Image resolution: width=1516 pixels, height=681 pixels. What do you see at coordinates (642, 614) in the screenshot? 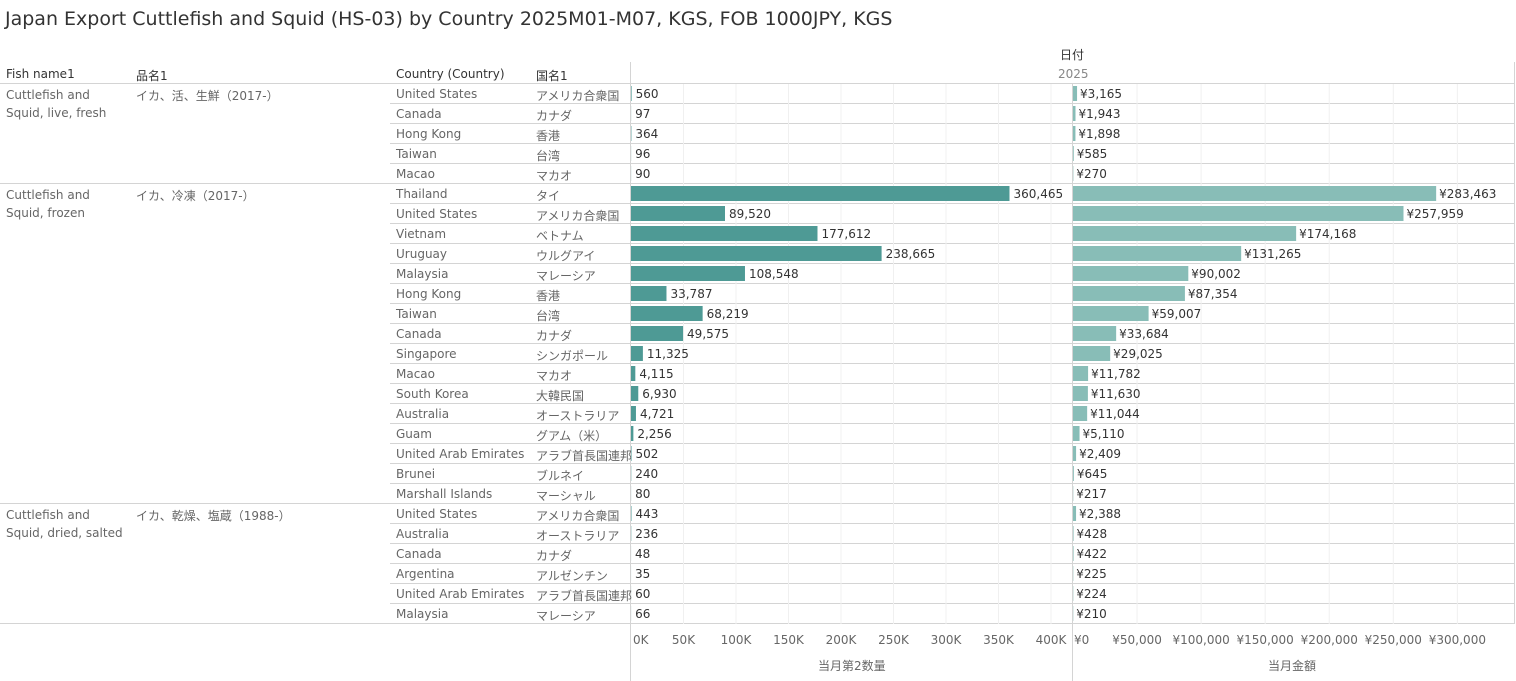
I see `qty-label: 66` at bounding box center [642, 614].